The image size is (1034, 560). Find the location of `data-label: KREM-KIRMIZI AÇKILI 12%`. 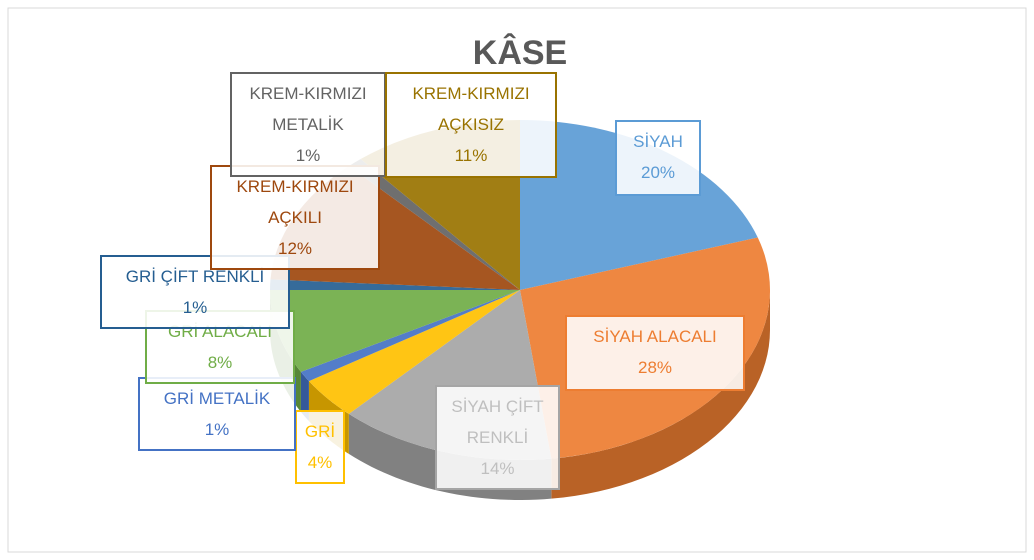

data-label: KREM-KIRMIZI AÇKILI 12% is located at coordinates (295, 217).